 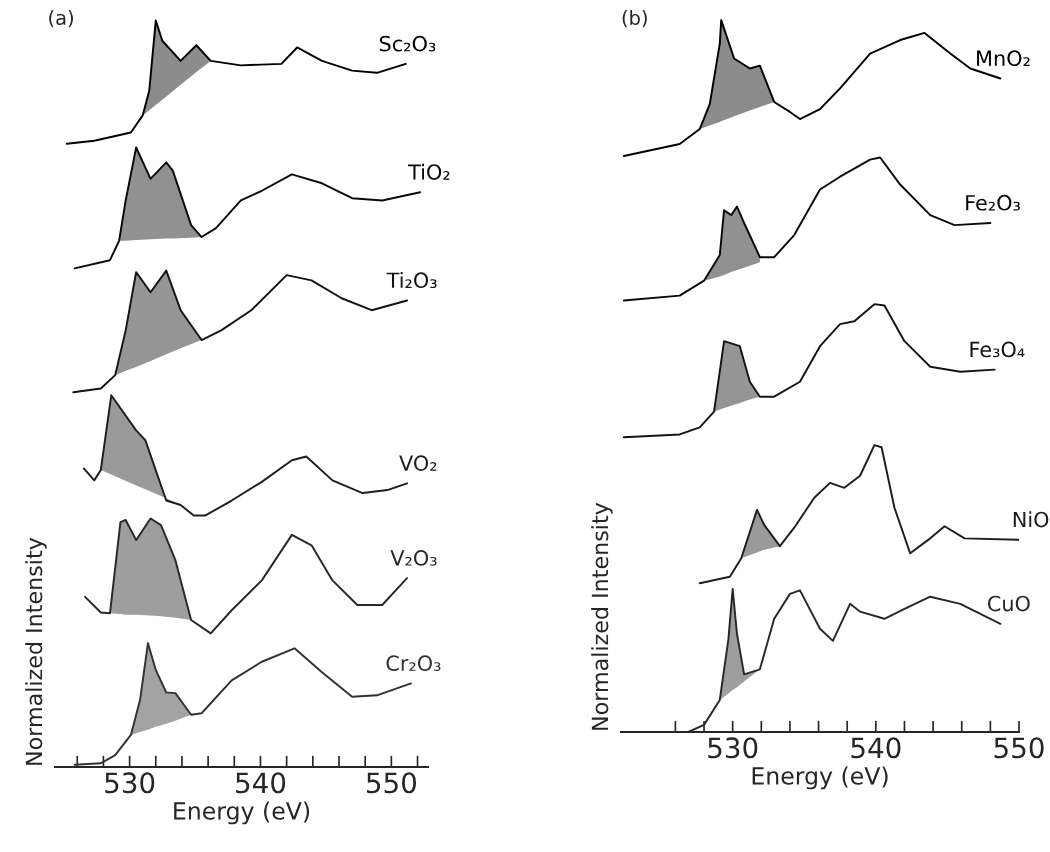 What do you see at coordinates (418, 463) in the screenshot?
I see `series-label: VO₂` at bounding box center [418, 463].